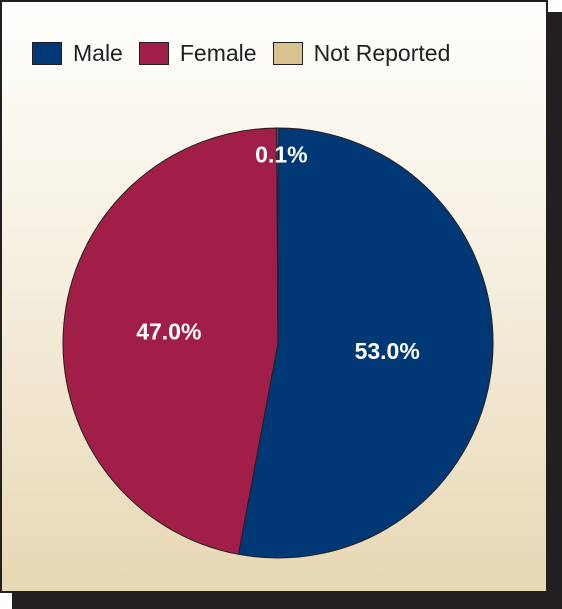  I want to click on slice-label-male: 53.0%, so click(387, 351).